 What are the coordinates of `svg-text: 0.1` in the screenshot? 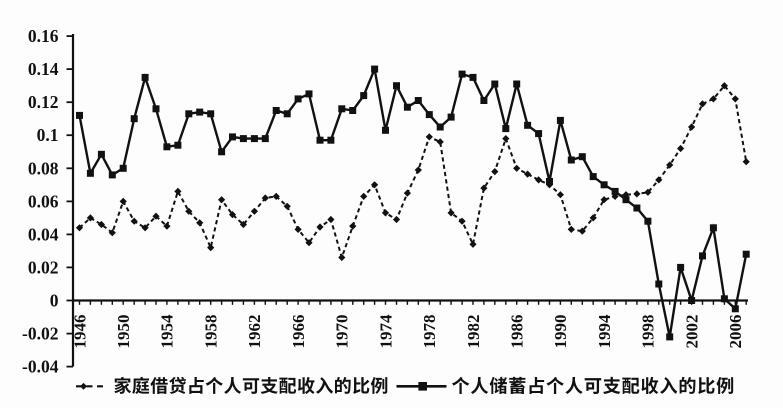 It's located at (48, 135).